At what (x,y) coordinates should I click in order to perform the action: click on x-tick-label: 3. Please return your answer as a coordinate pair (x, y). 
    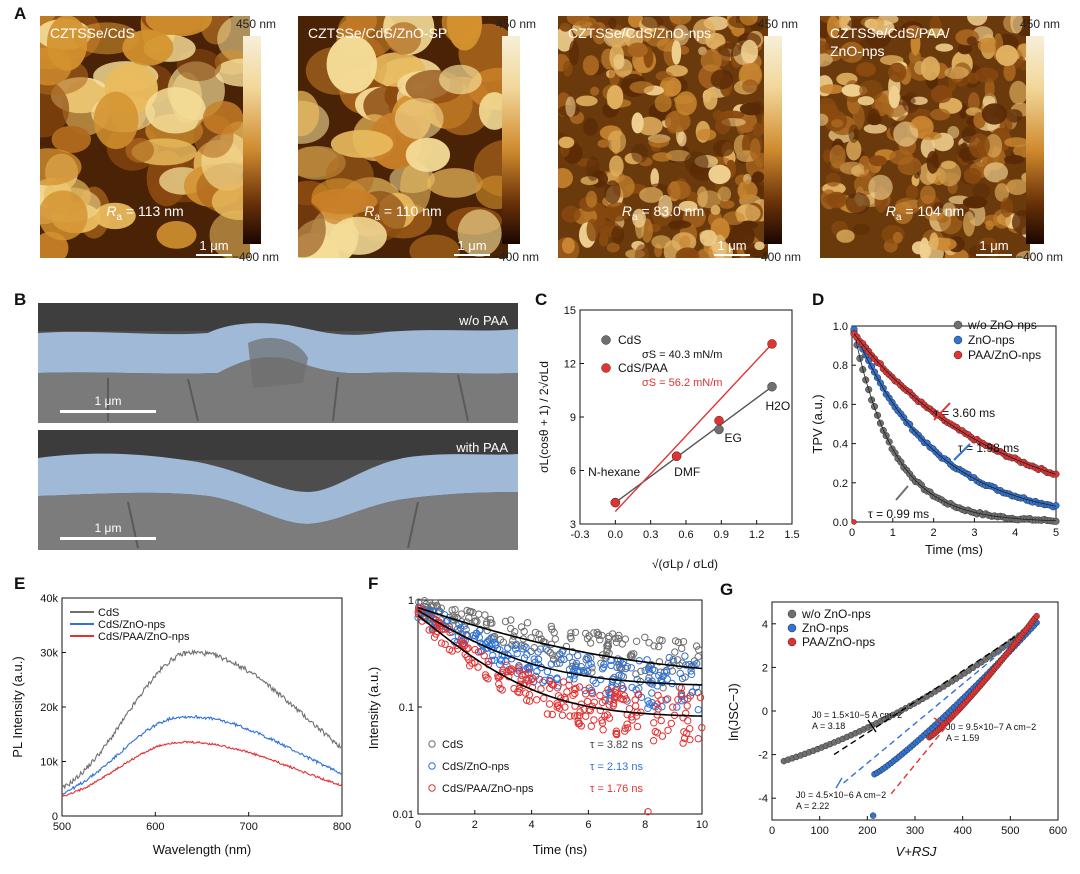
    Looking at the image, I should click on (974, 533).